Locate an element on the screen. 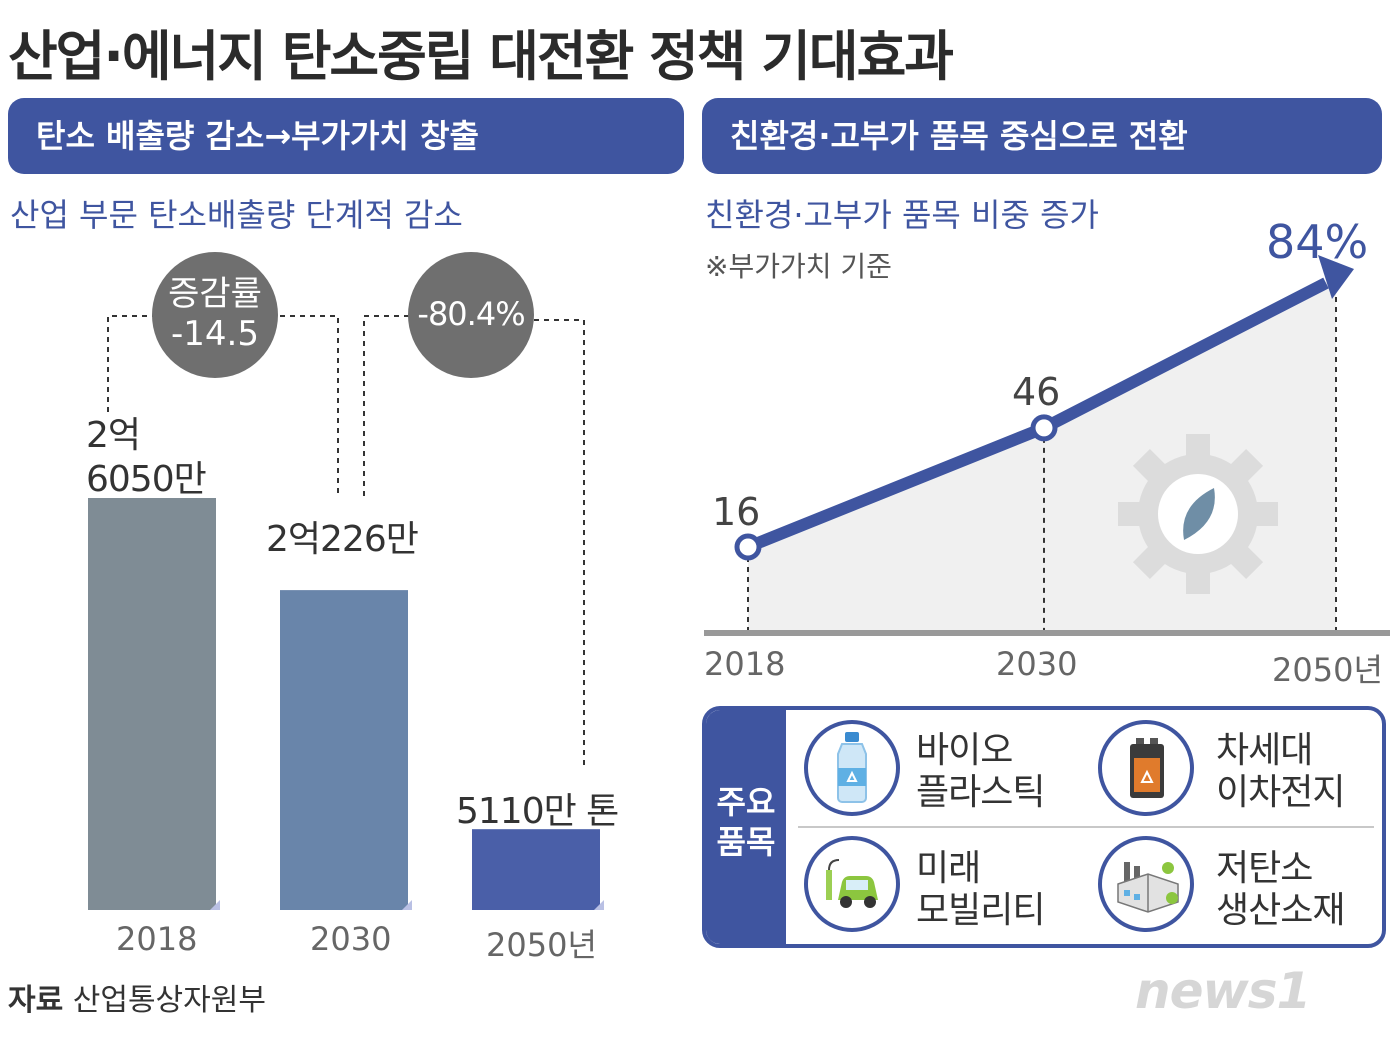  source-text: 산업통상자원부 is located at coordinates (169, 1000).